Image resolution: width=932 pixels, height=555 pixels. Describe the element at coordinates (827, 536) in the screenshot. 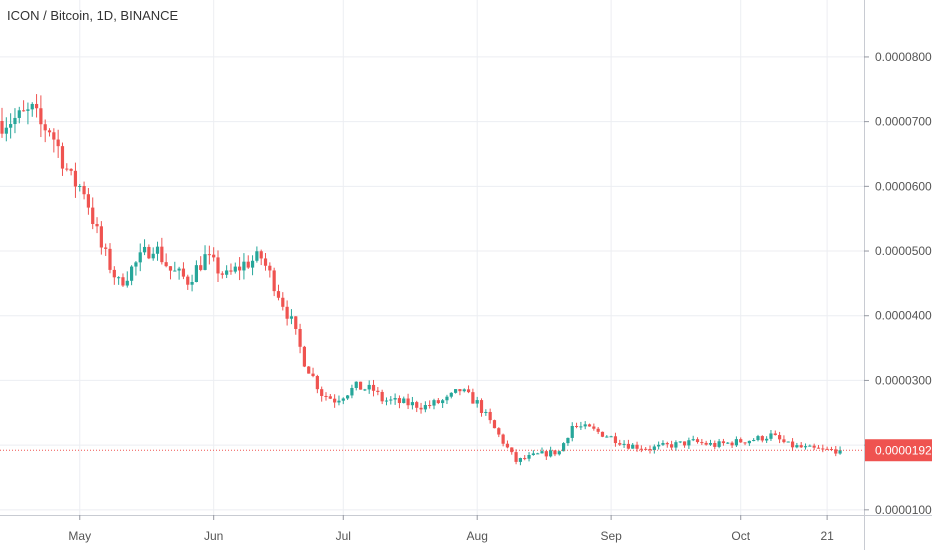

I see `x-tick-label: 21` at that location.